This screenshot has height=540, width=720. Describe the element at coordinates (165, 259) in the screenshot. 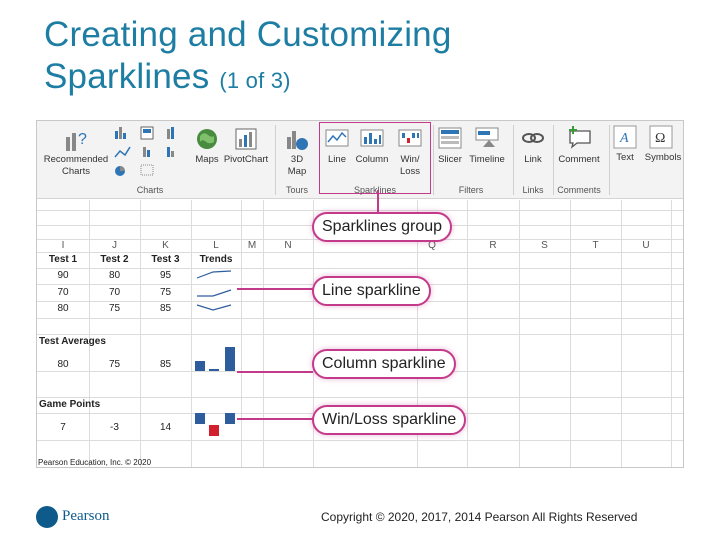

I see `header-test-3: Test 3` at that location.